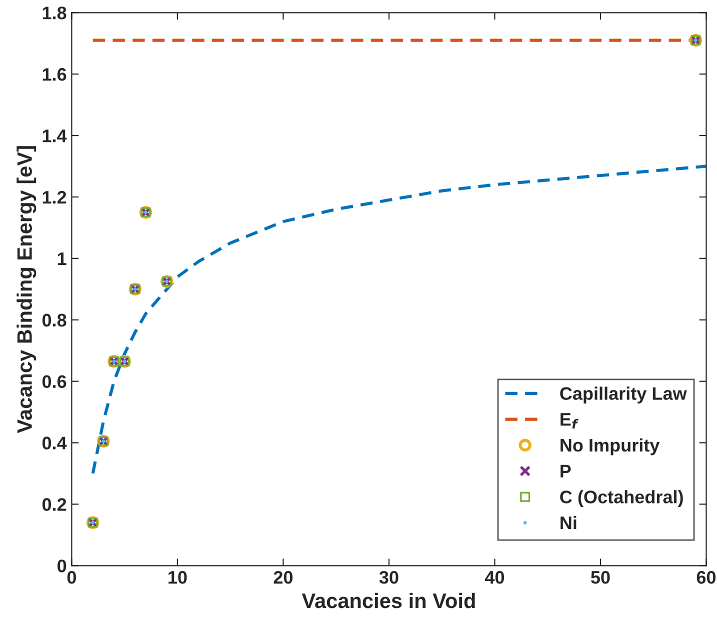  Describe the element at coordinates (54, 504) in the screenshot. I see `y-tick-label: 0.2` at that location.